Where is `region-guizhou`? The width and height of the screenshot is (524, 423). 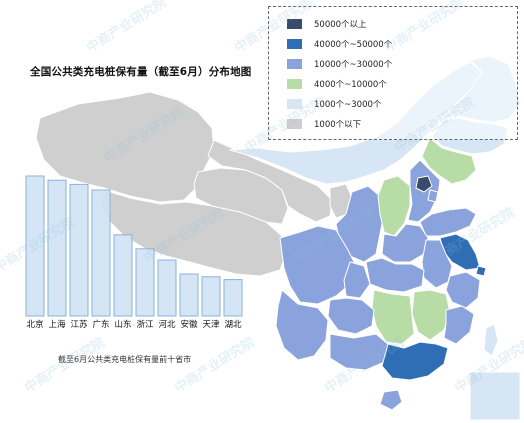 region-guizhou is located at coordinates (351, 316).